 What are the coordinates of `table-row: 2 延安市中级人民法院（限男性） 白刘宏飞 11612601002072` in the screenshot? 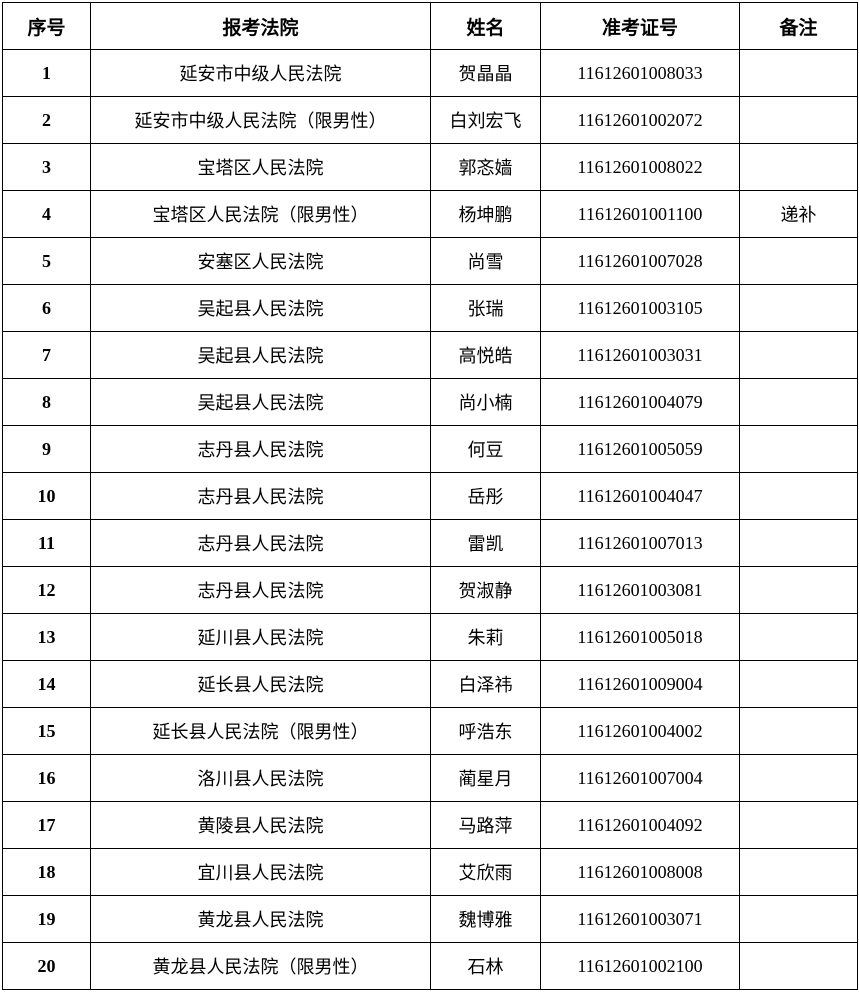 It's located at (430, 120).